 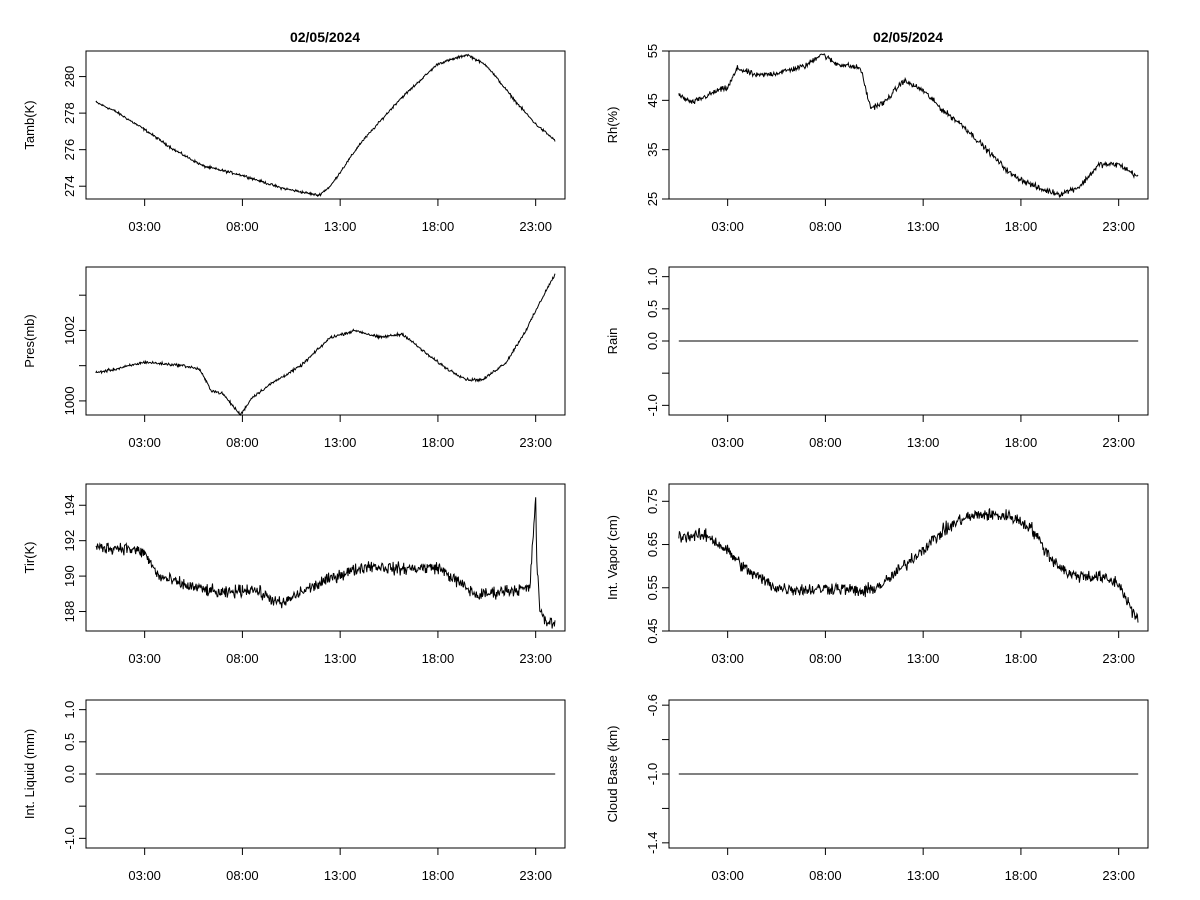 What do you see at coordinates (652, 405) in the screenshot?
I see `rain-y-tick-label: -1.0` at bounding box center [652, 405].